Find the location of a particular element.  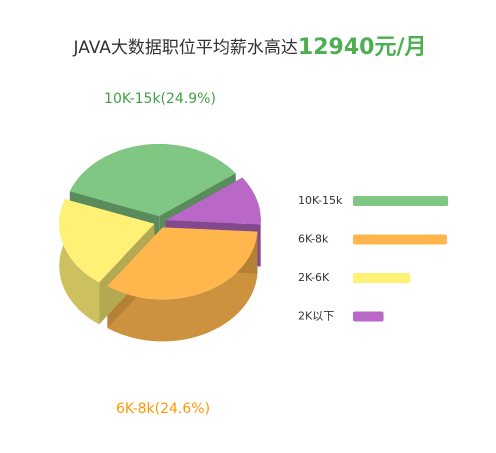

legend-label: 10K-15k is located at coordinates (320, 200).